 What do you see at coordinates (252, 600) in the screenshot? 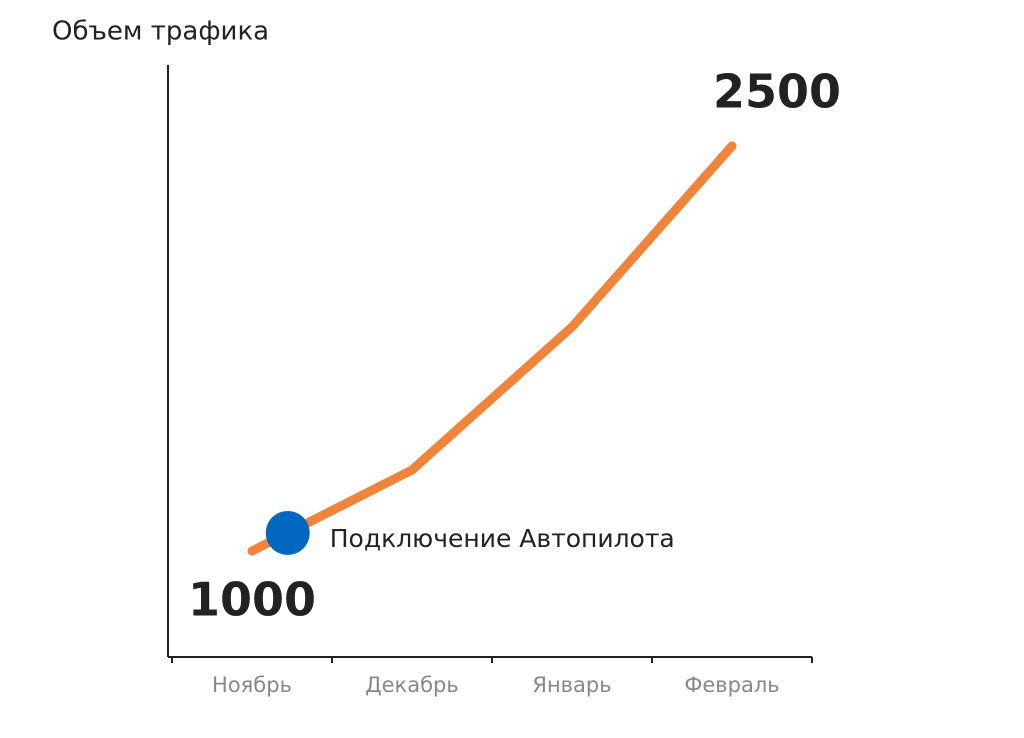
I see `data-label: 1000` at bounding box center [252, 600].